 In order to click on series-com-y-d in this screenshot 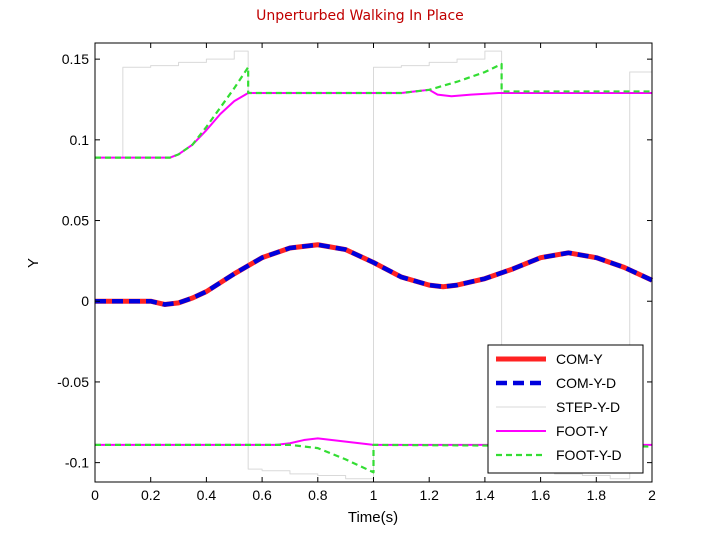, I will do `click(374, 274)`.